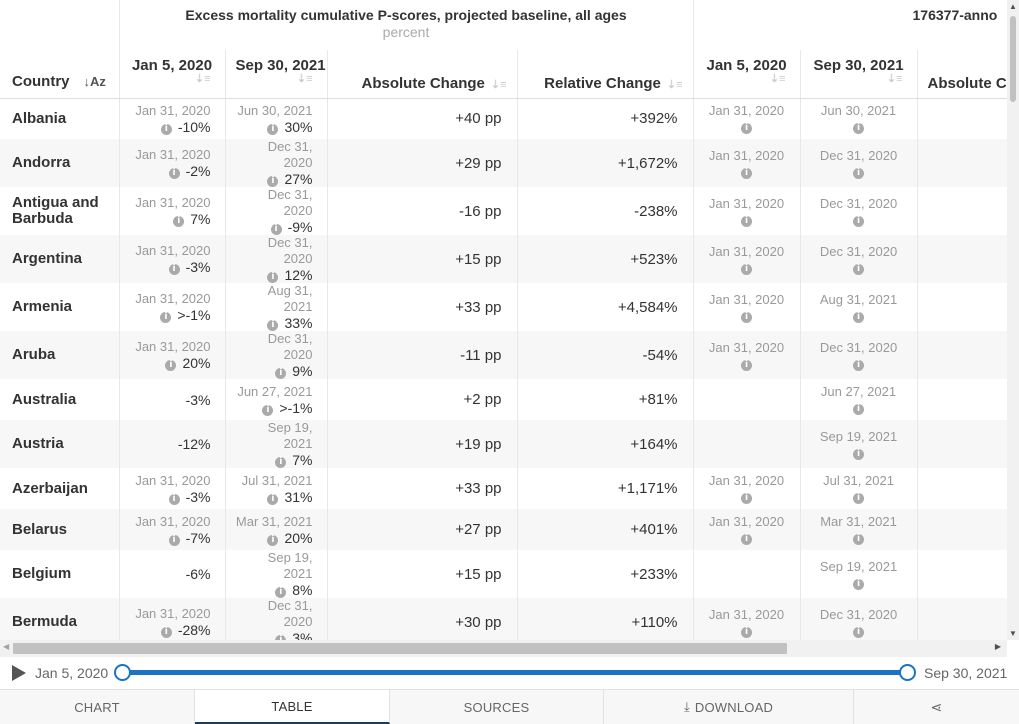  Describe the element at coordinates (936, 707) in the screenshot. I see `tab-share: ⋖` at that location.